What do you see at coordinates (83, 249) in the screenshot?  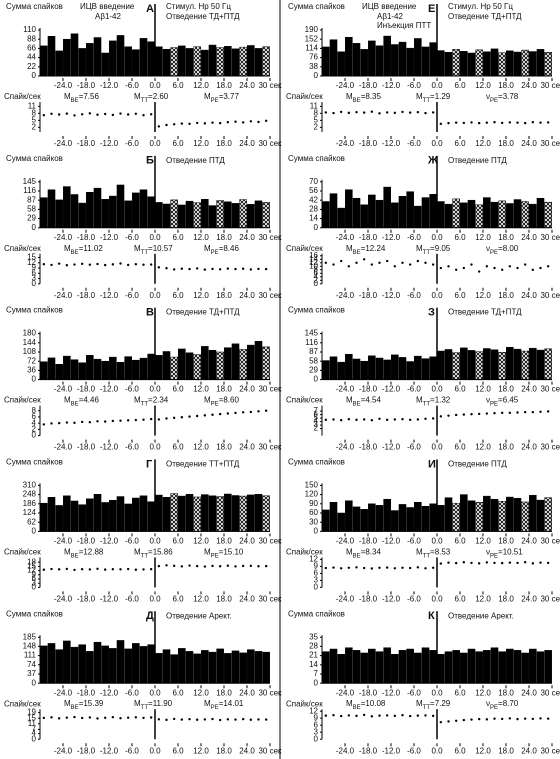 I see `stat-label: MBE=11.02` at bounding box center [83, 249].